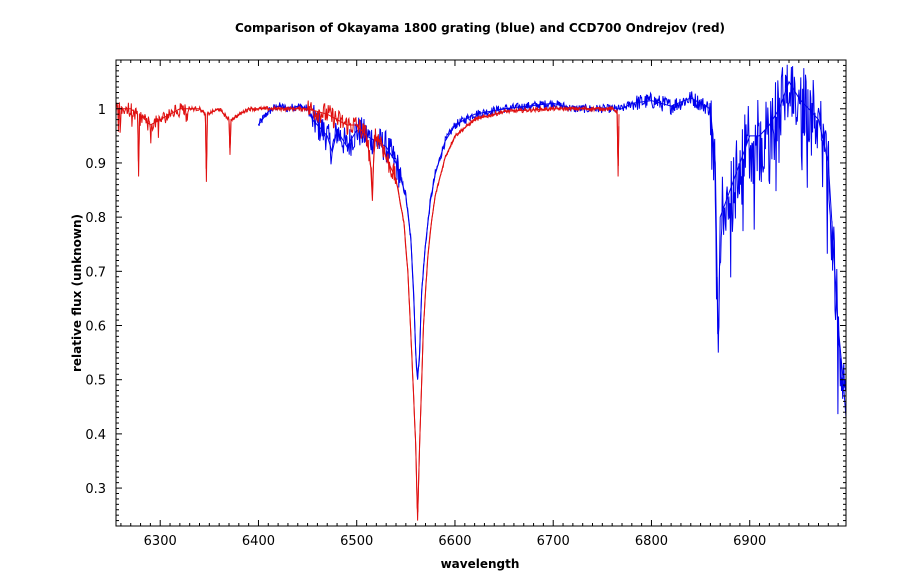 The width and height of the screenshot is (915, 585). I want to click on y-tick-label: 0.3, so click(95, 489).